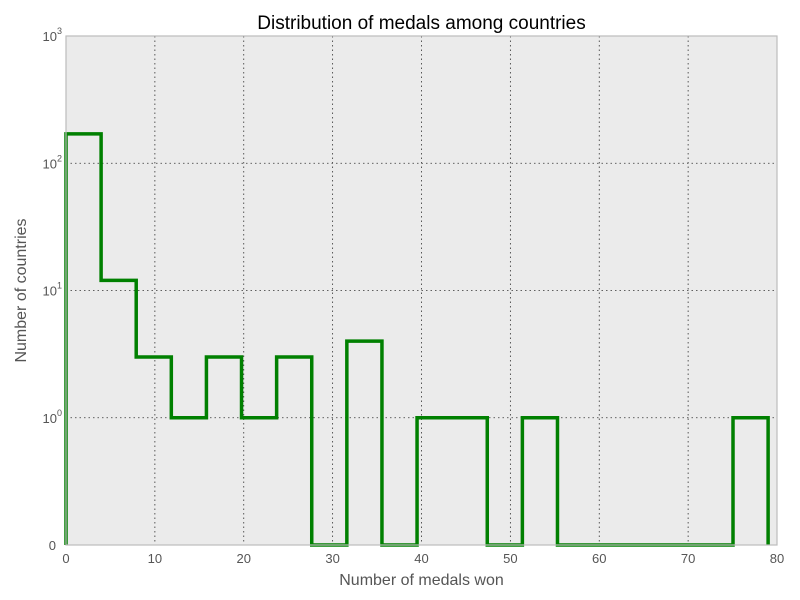 The image size is (800, 600). What do you see at coordinates (421, 23) in the screenshot?
I see `chart-title: Distribution of medals among countries` at bounding box center [421, 23].